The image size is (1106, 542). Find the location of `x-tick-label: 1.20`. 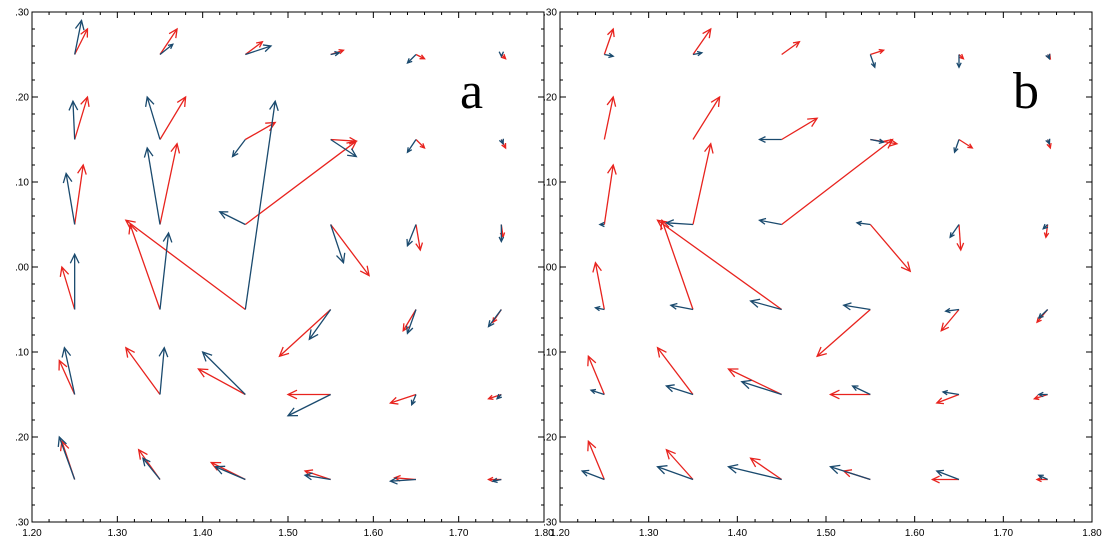

x-tick-label: 1.20 is located at coordinates (32, 533).